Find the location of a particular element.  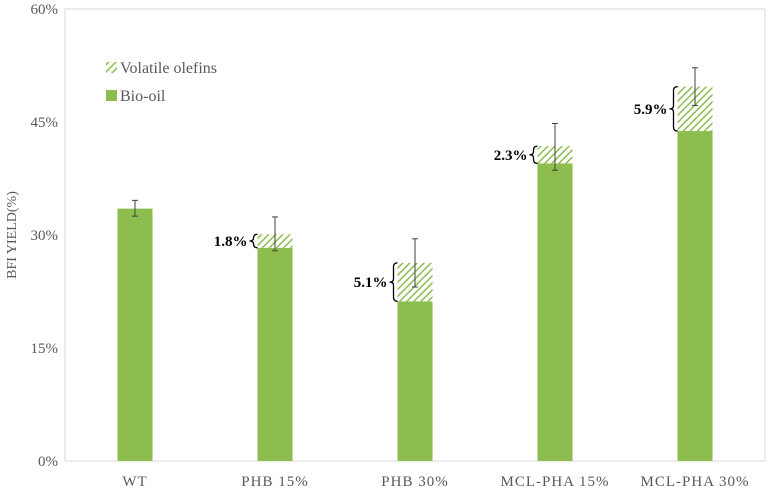

legend-entry: Bio-oil is located at coordinates (136, 96).